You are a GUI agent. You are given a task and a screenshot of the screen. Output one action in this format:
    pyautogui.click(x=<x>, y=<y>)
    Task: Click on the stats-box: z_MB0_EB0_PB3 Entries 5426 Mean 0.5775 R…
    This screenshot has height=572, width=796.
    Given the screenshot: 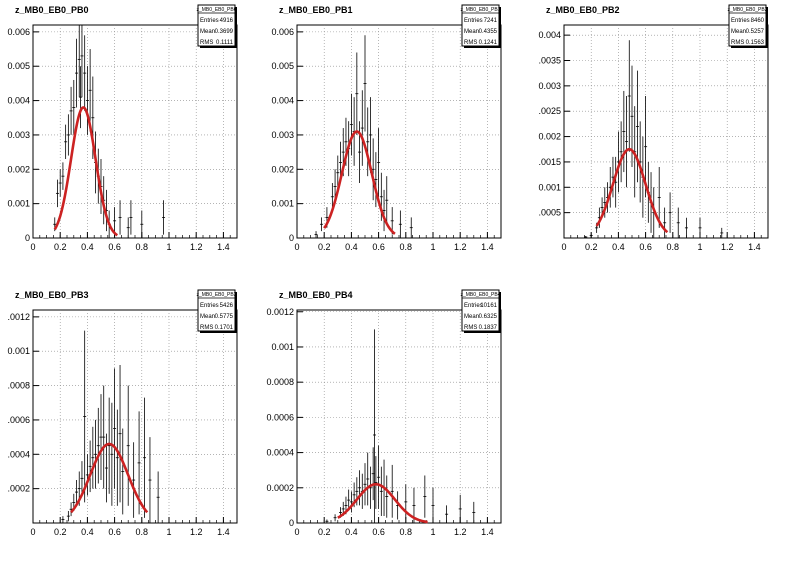 What is the action you would take?
    pyautogui.click(x=216, y=310)
    